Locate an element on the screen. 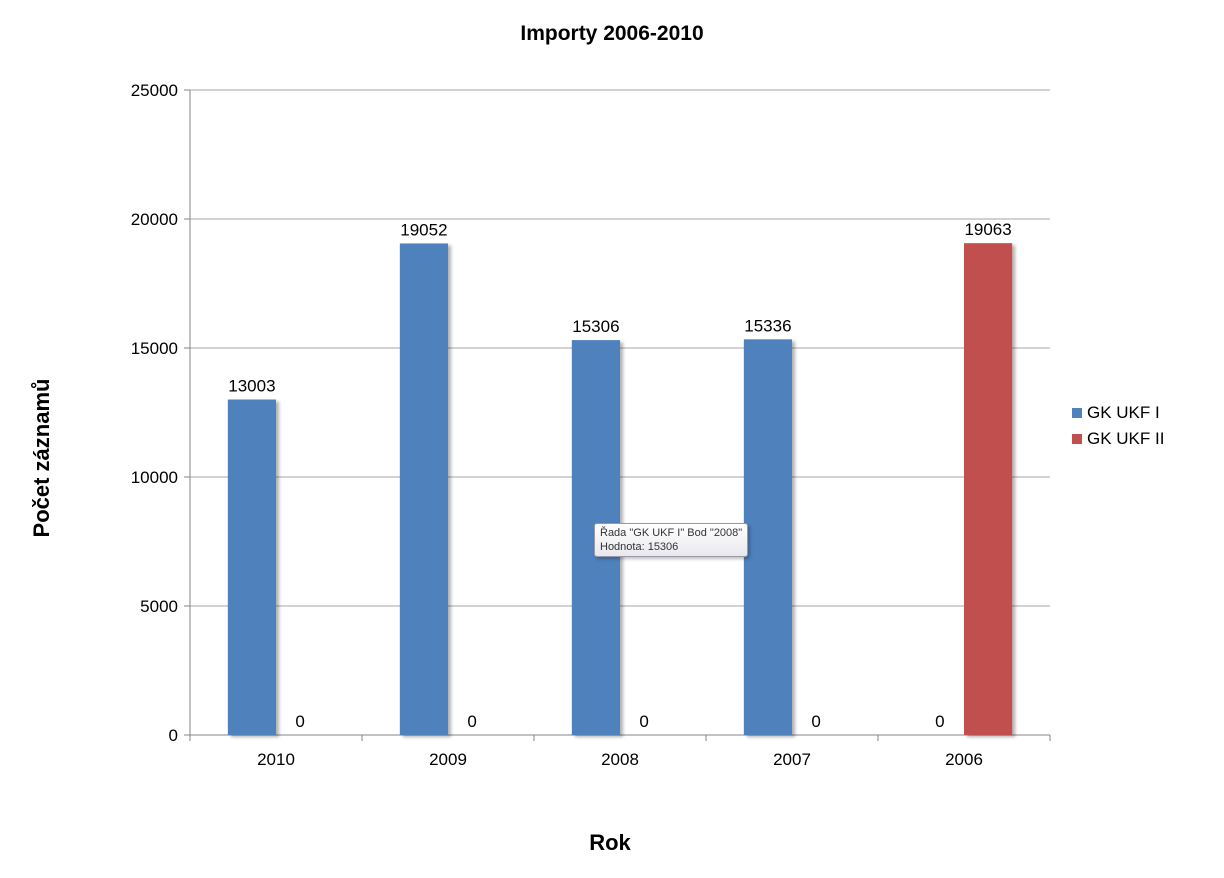  data-label: 15306 is located at coordinates (595, 326).